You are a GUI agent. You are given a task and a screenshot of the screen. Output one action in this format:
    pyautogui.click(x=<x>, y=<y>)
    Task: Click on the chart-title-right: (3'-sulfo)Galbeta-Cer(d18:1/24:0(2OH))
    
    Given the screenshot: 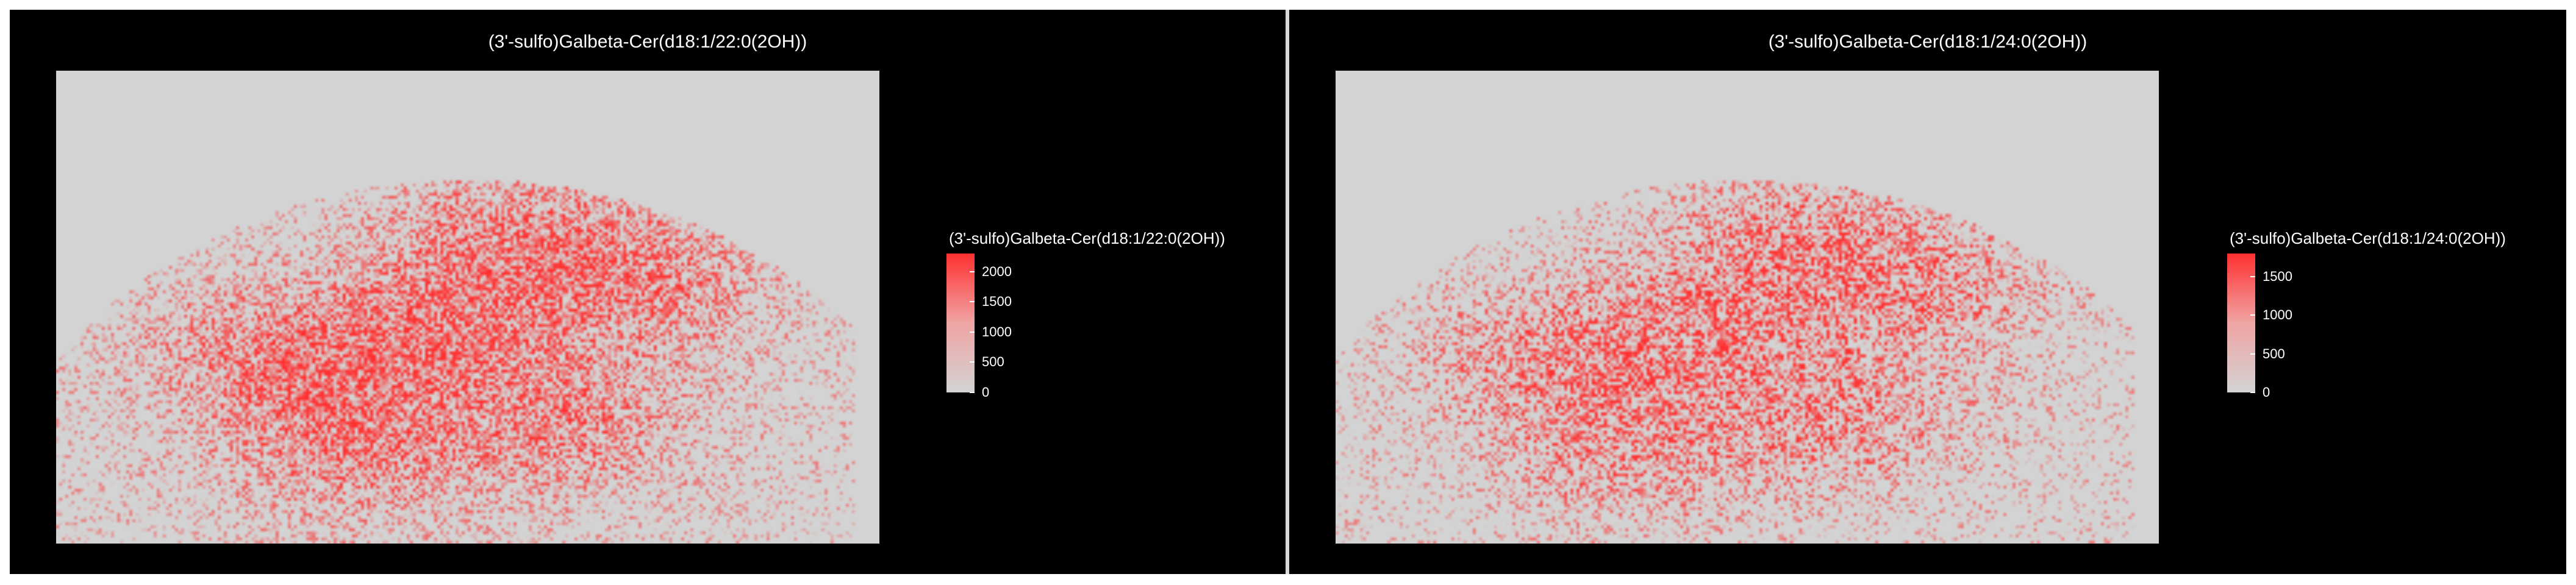 What is the action you would take?
    pyautogui.click(x=1928, y=42)
    